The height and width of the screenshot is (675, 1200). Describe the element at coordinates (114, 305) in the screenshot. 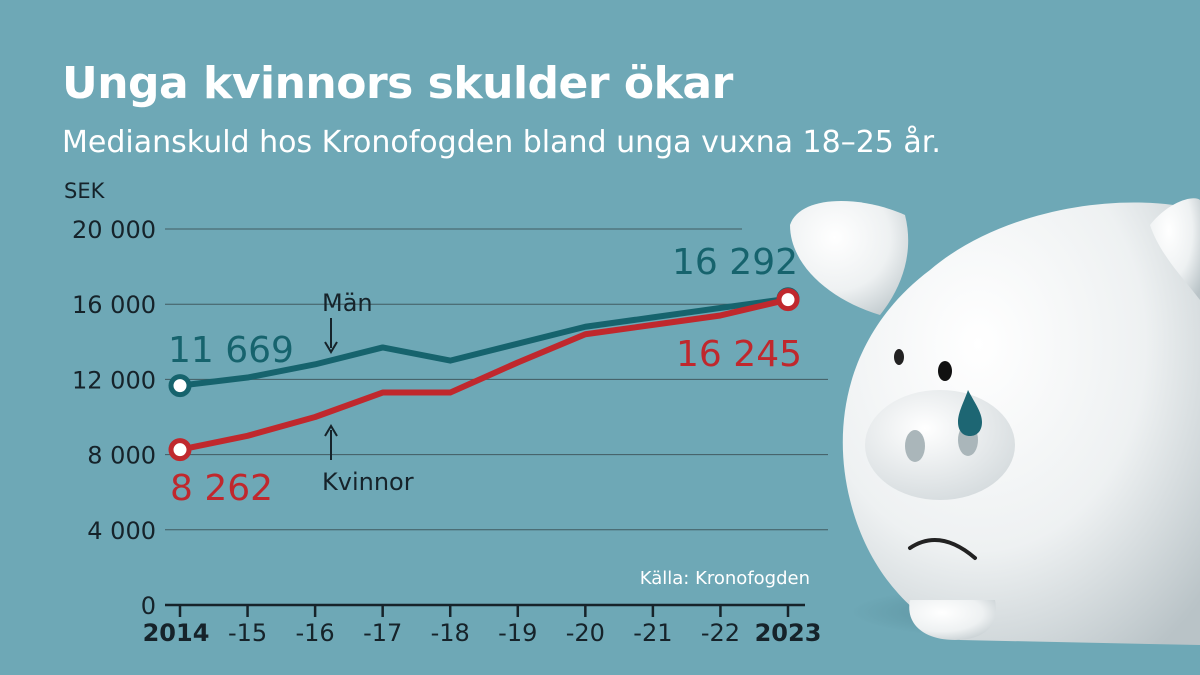

I see `y-tick-label: 16 000` at that location.